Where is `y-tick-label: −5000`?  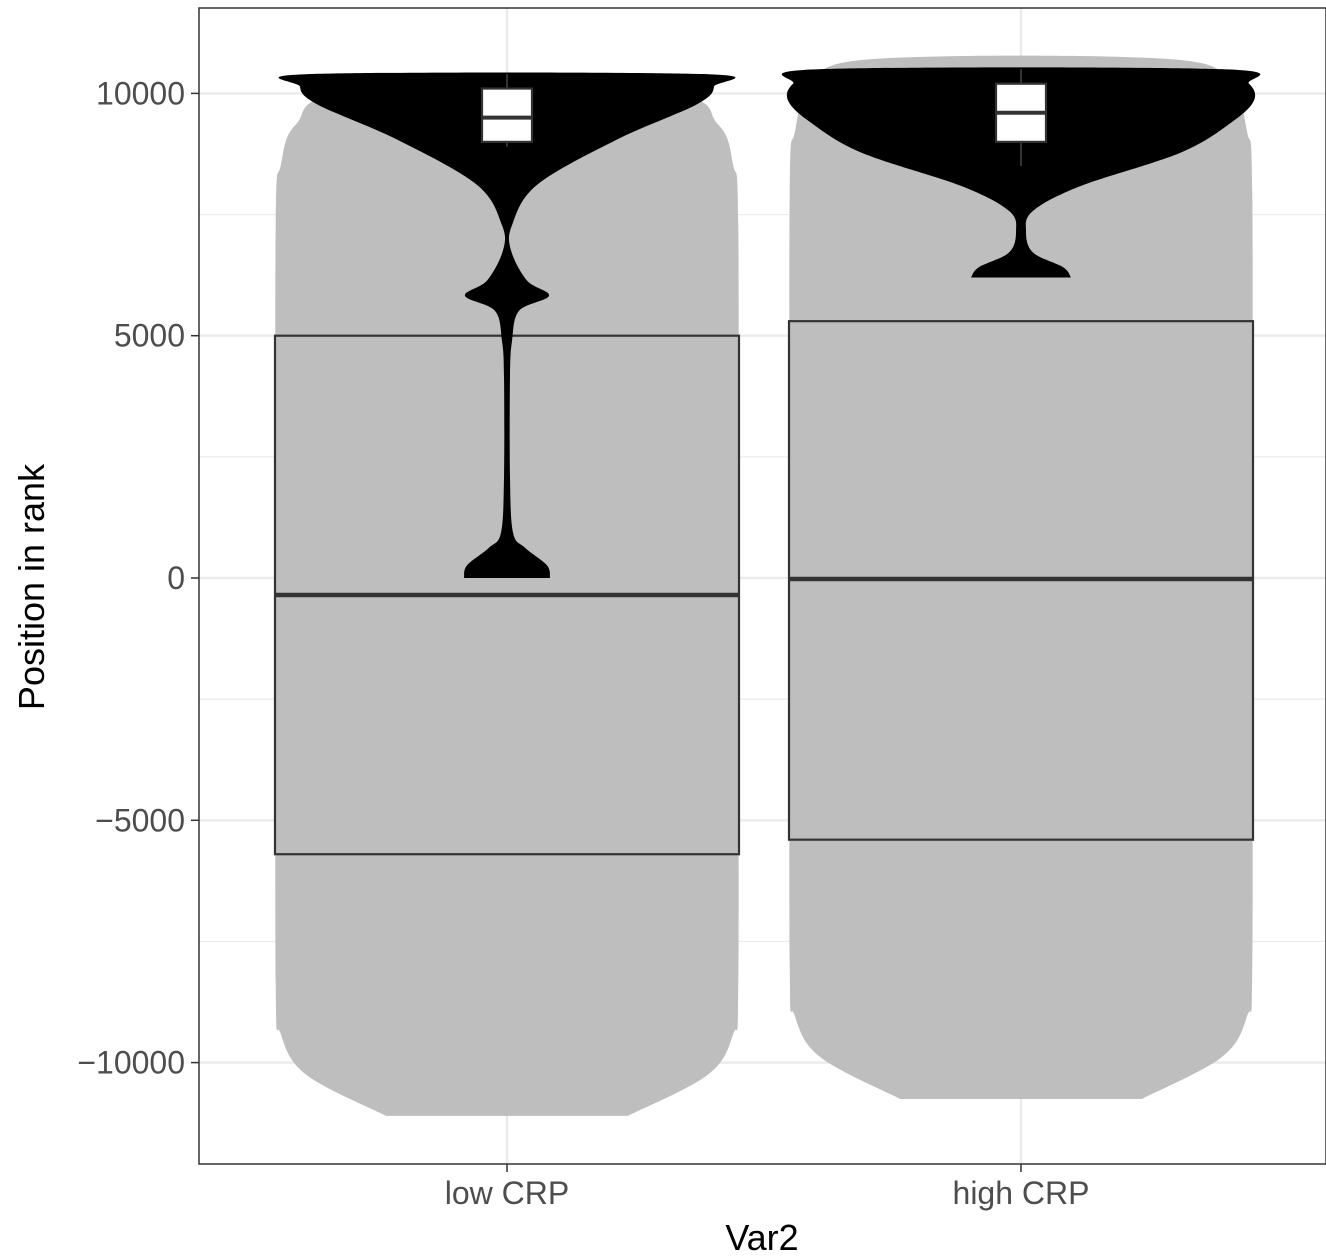
y-tick-label: −5000 is located at coordinates (140, 820).